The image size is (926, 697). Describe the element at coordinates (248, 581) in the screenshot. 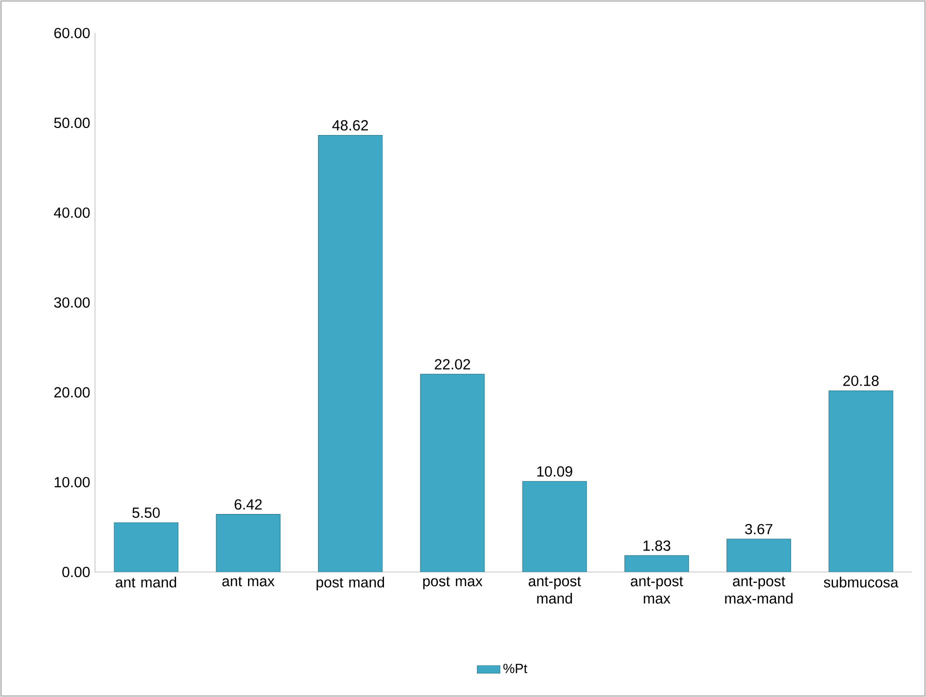

I see `x-tick-label: ant max` at that location.